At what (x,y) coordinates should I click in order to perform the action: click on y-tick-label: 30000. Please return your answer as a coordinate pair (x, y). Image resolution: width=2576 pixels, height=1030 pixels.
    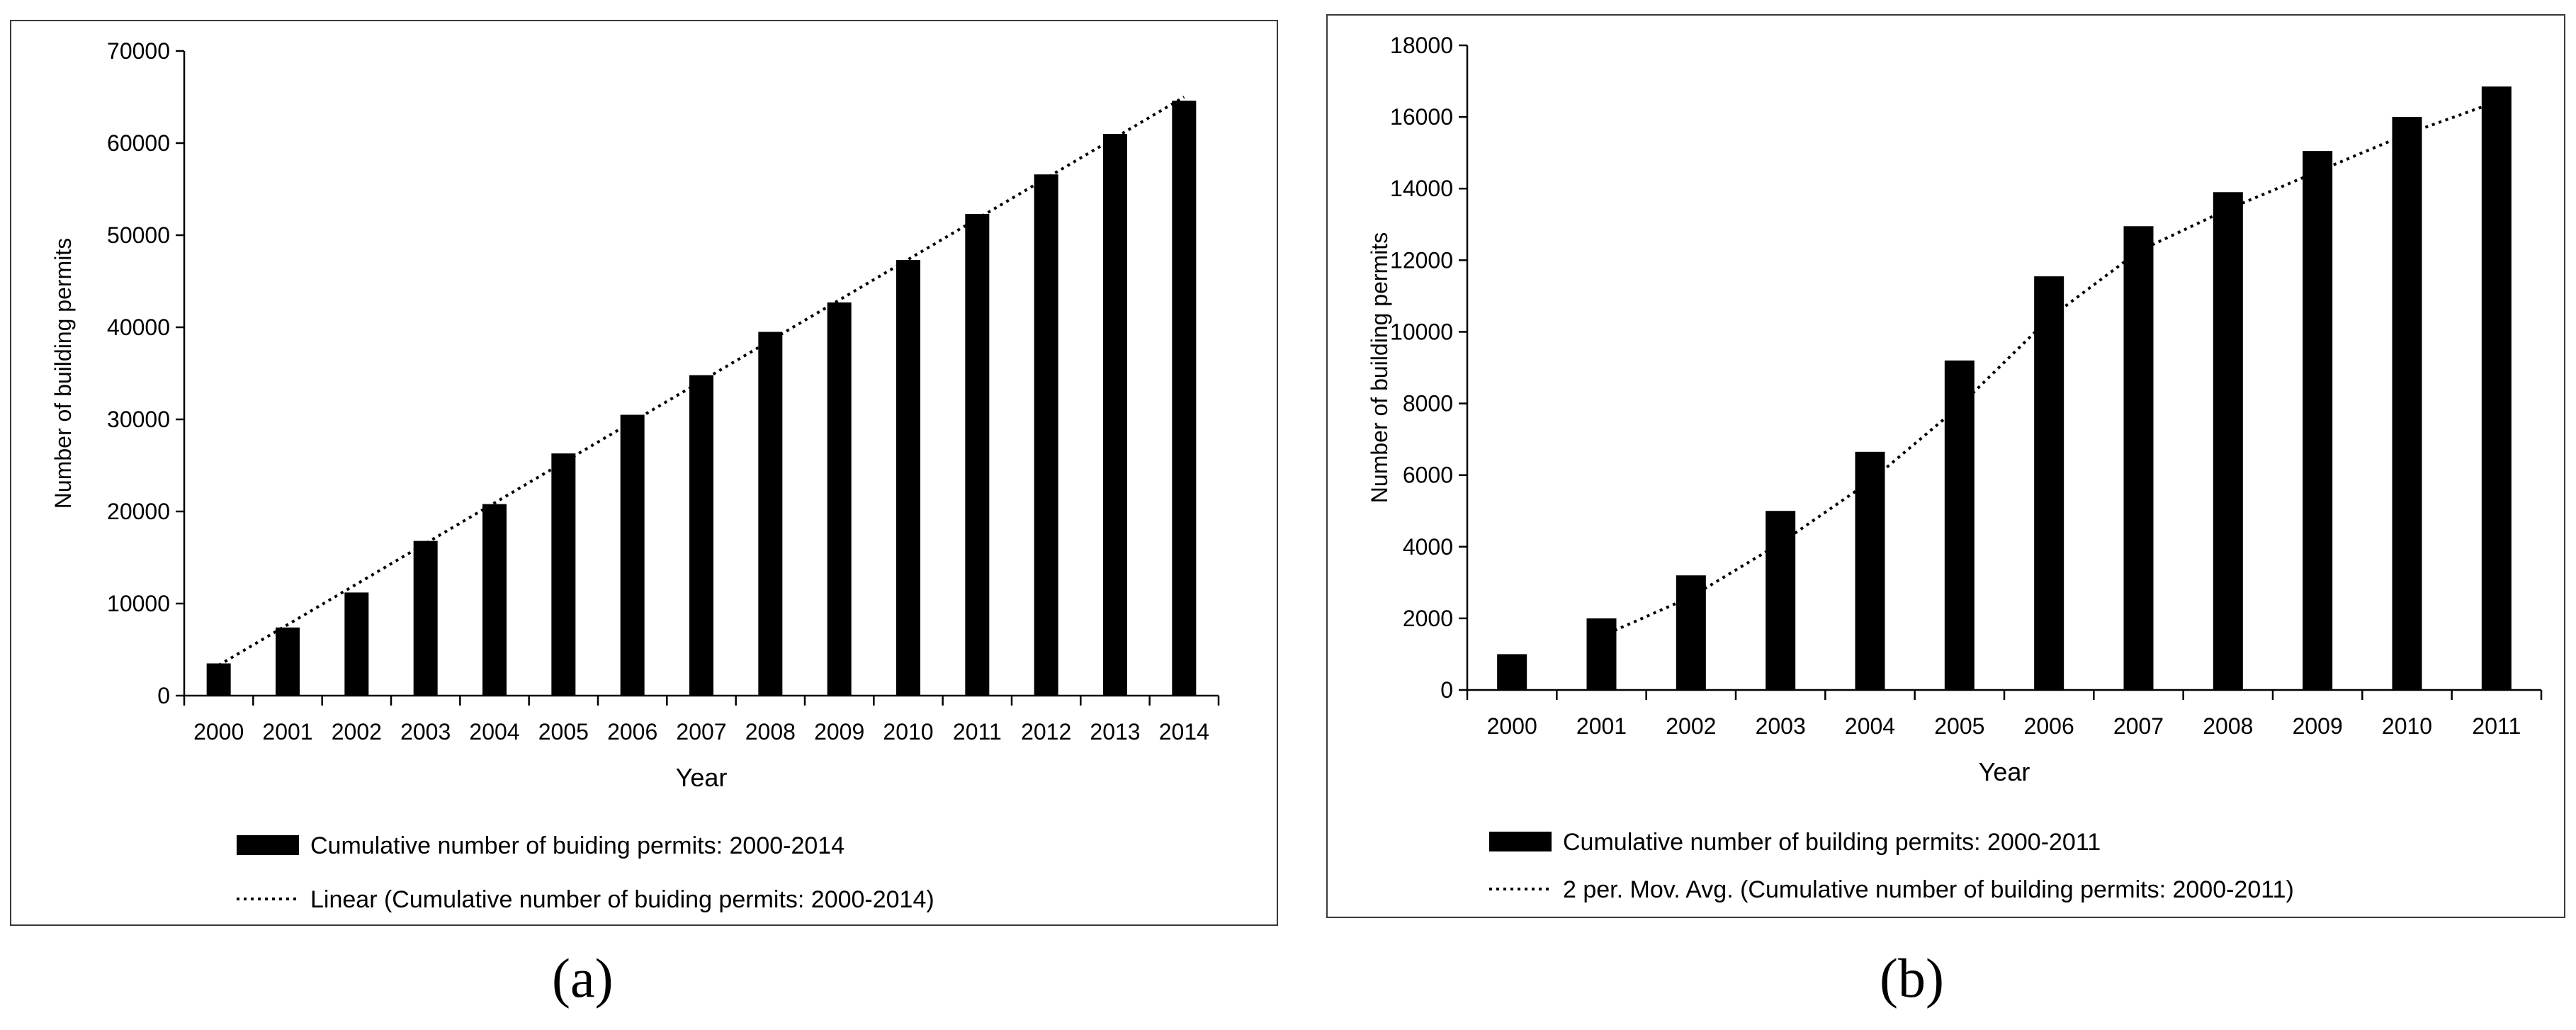
    Looking at the image, I should click on (138, 419).